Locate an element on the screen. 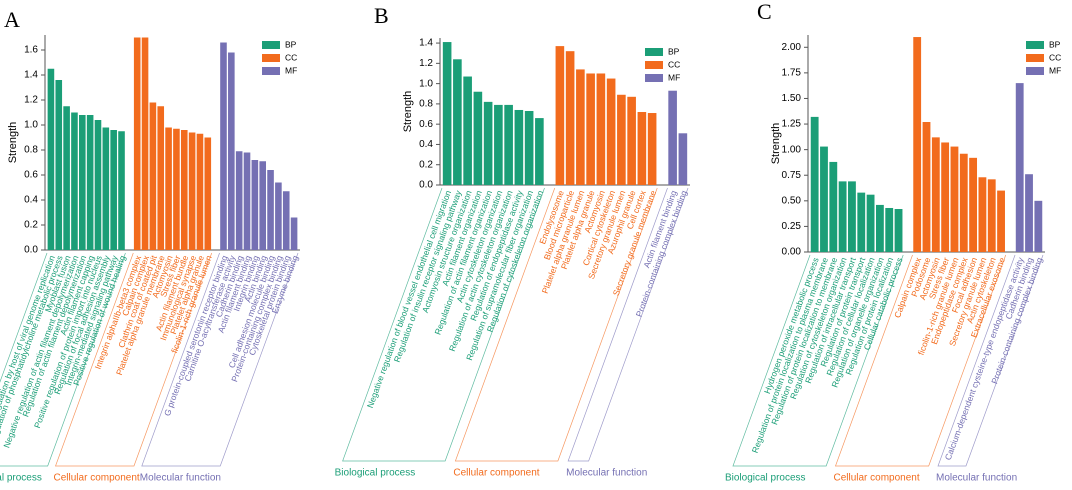  legend-label: BP is located at coordinates (1055, 44).